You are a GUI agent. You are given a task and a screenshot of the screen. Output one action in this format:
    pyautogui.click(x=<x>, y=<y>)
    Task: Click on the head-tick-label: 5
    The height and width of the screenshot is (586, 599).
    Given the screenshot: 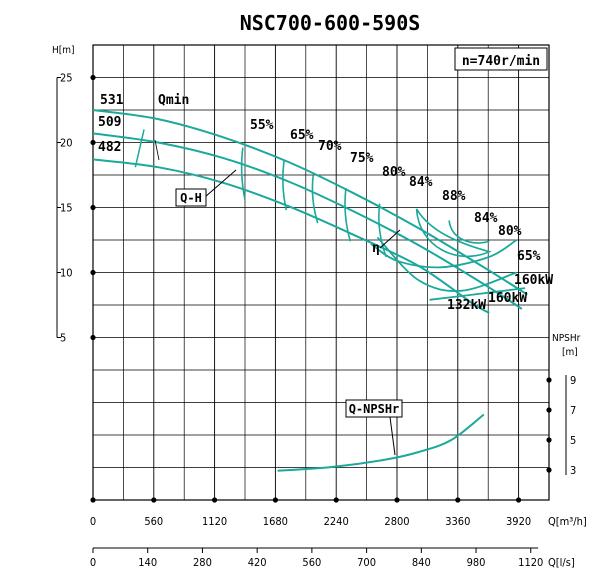 What is the action you would take?
    pyautogui.click(x=63, y=338)
    